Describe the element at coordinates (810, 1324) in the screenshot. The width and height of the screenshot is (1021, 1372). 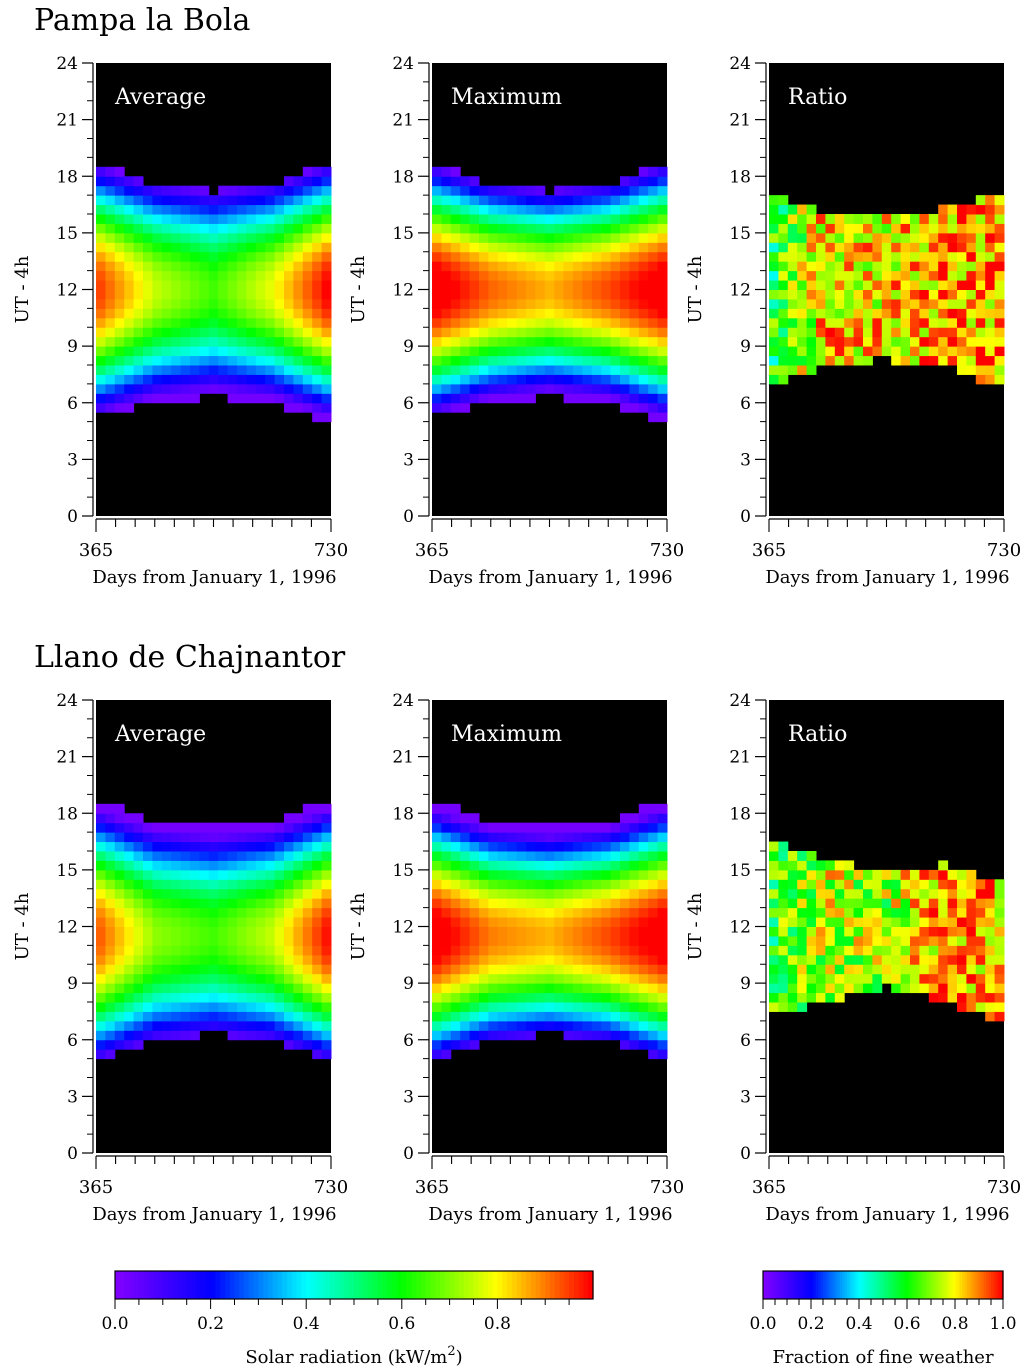
I see `colorbar-tick-label: 0.2` at that location.